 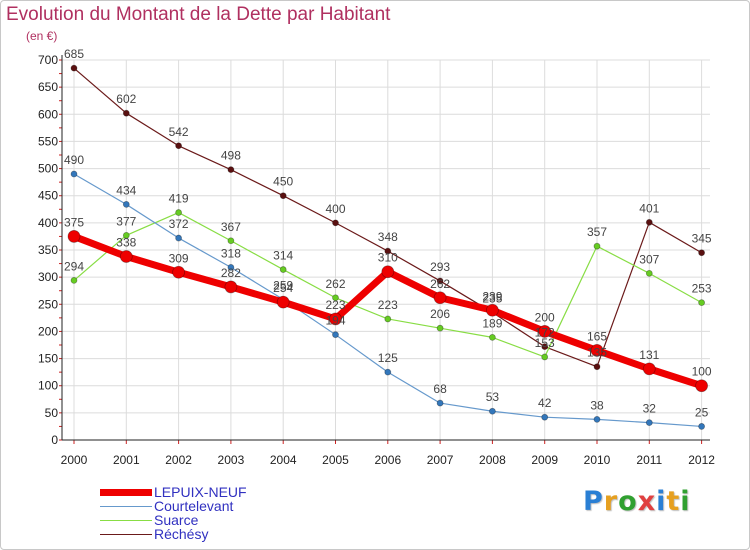 I want to click on data-label-courtelevant: 25, so click(x=702, y=412).